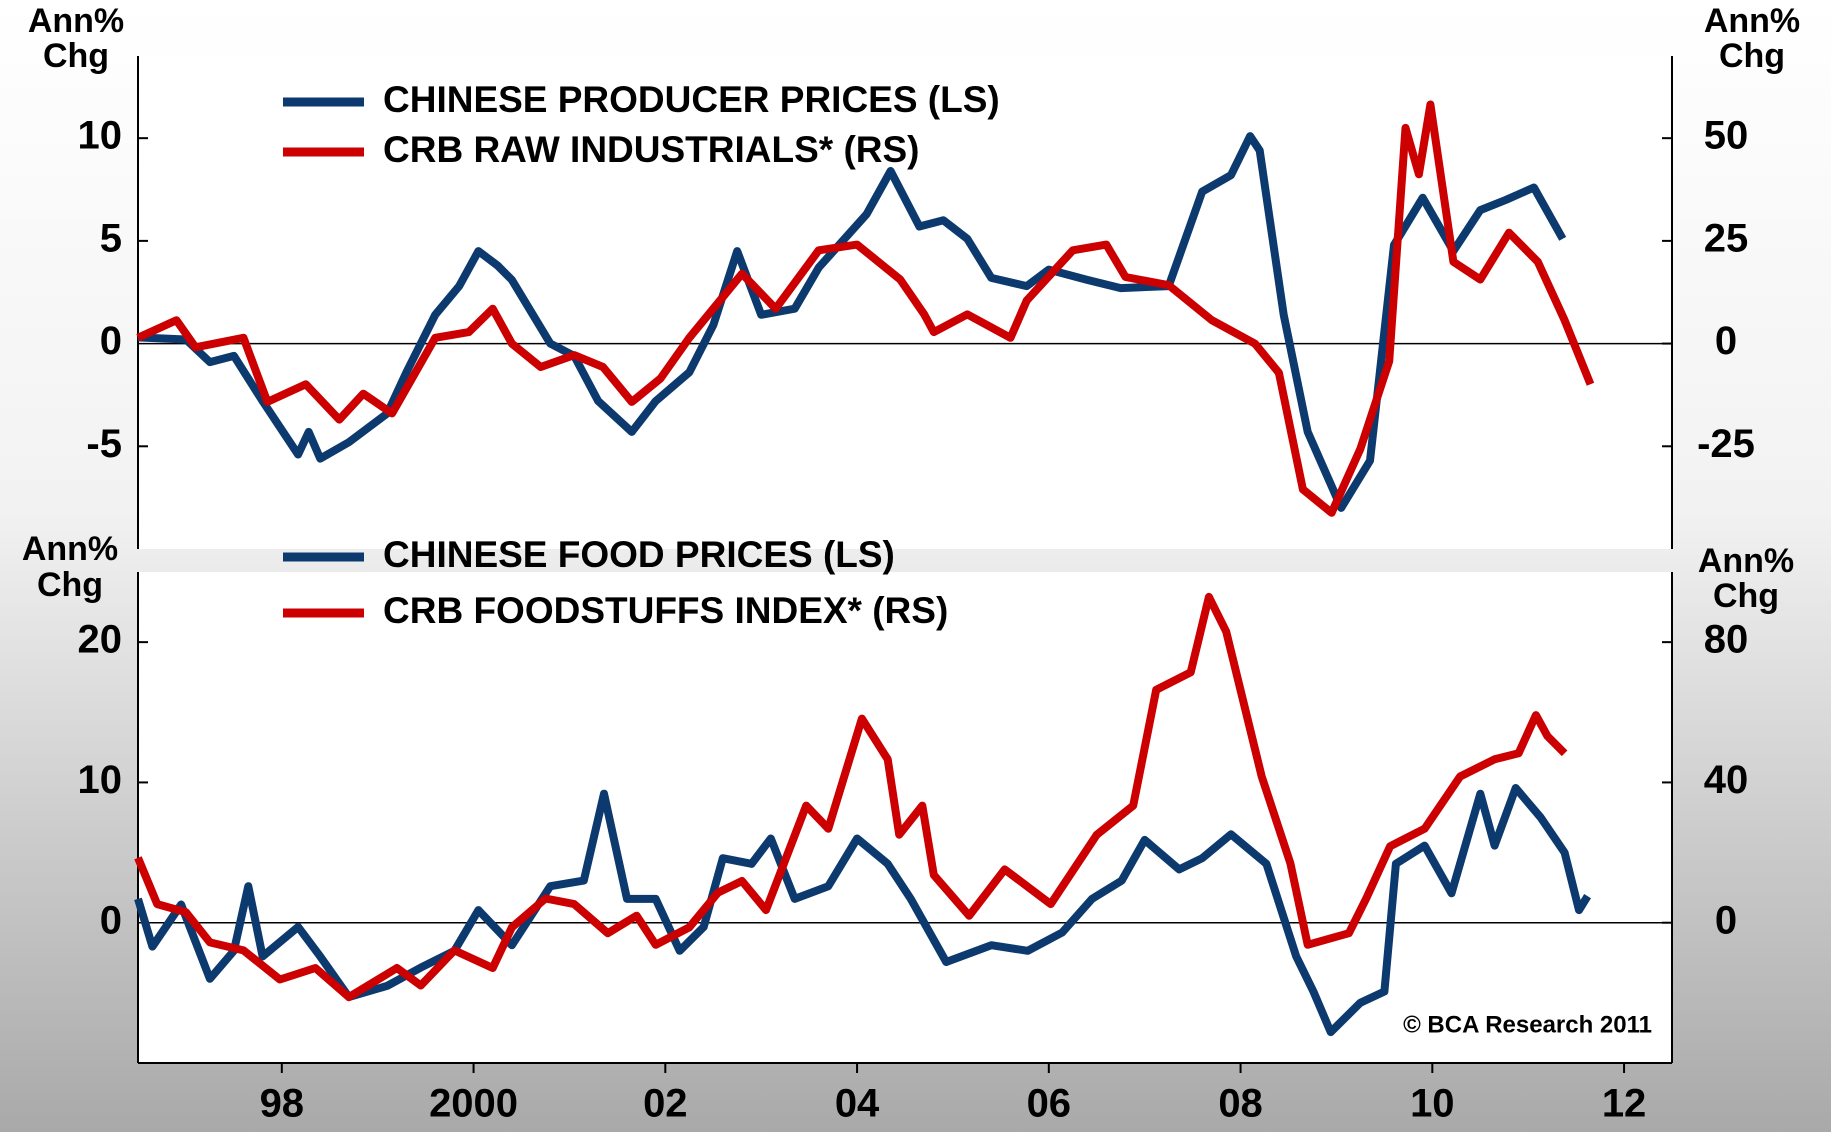 The height and width of the screenshot is (1137, 1831). I want to click on x-tick-label: 06, so click(1049, 1104).